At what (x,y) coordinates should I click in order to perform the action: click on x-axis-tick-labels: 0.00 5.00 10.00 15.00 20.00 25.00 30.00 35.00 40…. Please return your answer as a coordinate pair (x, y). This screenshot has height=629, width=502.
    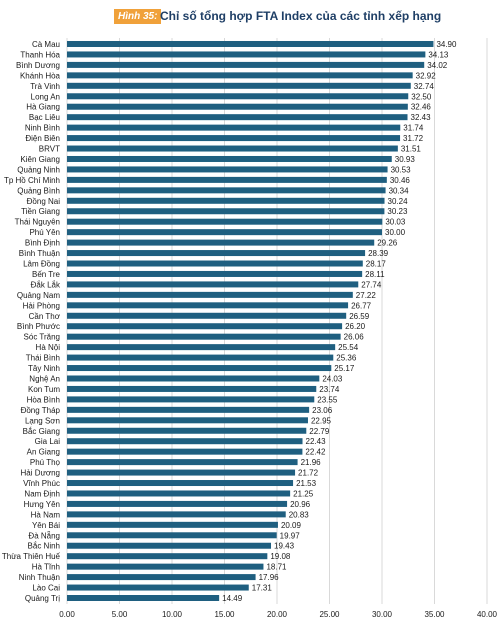
    Looking at the image, I should click on (278, 614).